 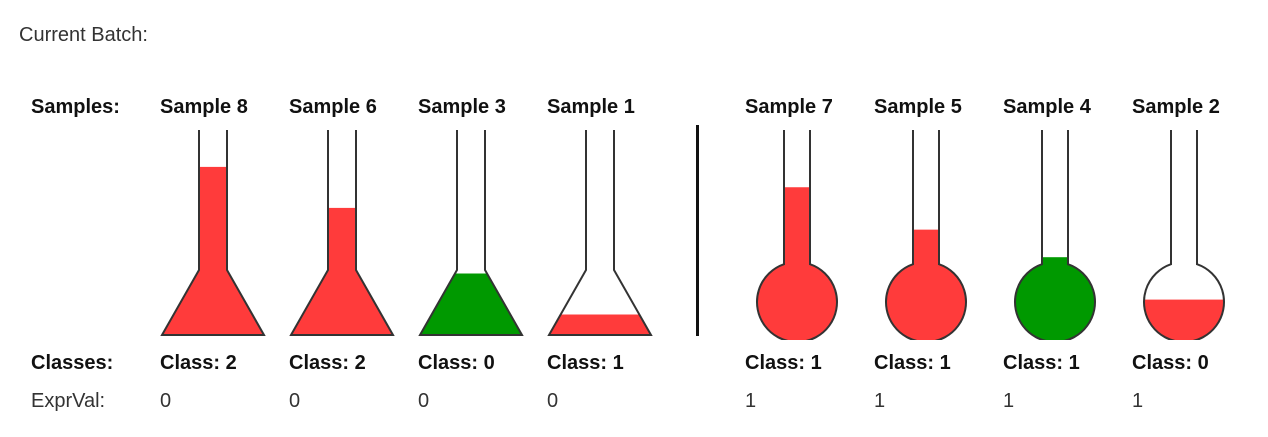 I want to click on sample-name: Sample 1, so click(x=591, y=107).